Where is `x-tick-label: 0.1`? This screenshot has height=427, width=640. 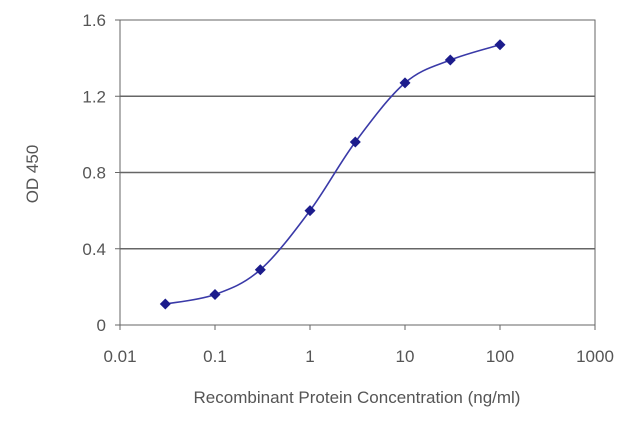 x-tick-label: 0.1 is located at coordinates (215, 356).